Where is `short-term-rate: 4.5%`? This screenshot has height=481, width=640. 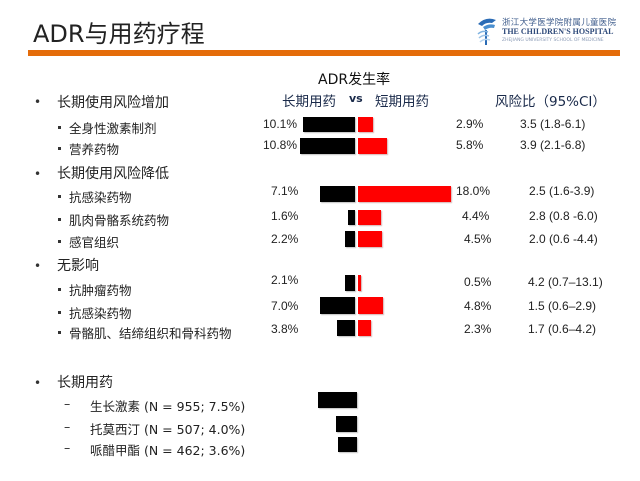
short-term-rate: 4.5% is located at coordinates (478, 239).